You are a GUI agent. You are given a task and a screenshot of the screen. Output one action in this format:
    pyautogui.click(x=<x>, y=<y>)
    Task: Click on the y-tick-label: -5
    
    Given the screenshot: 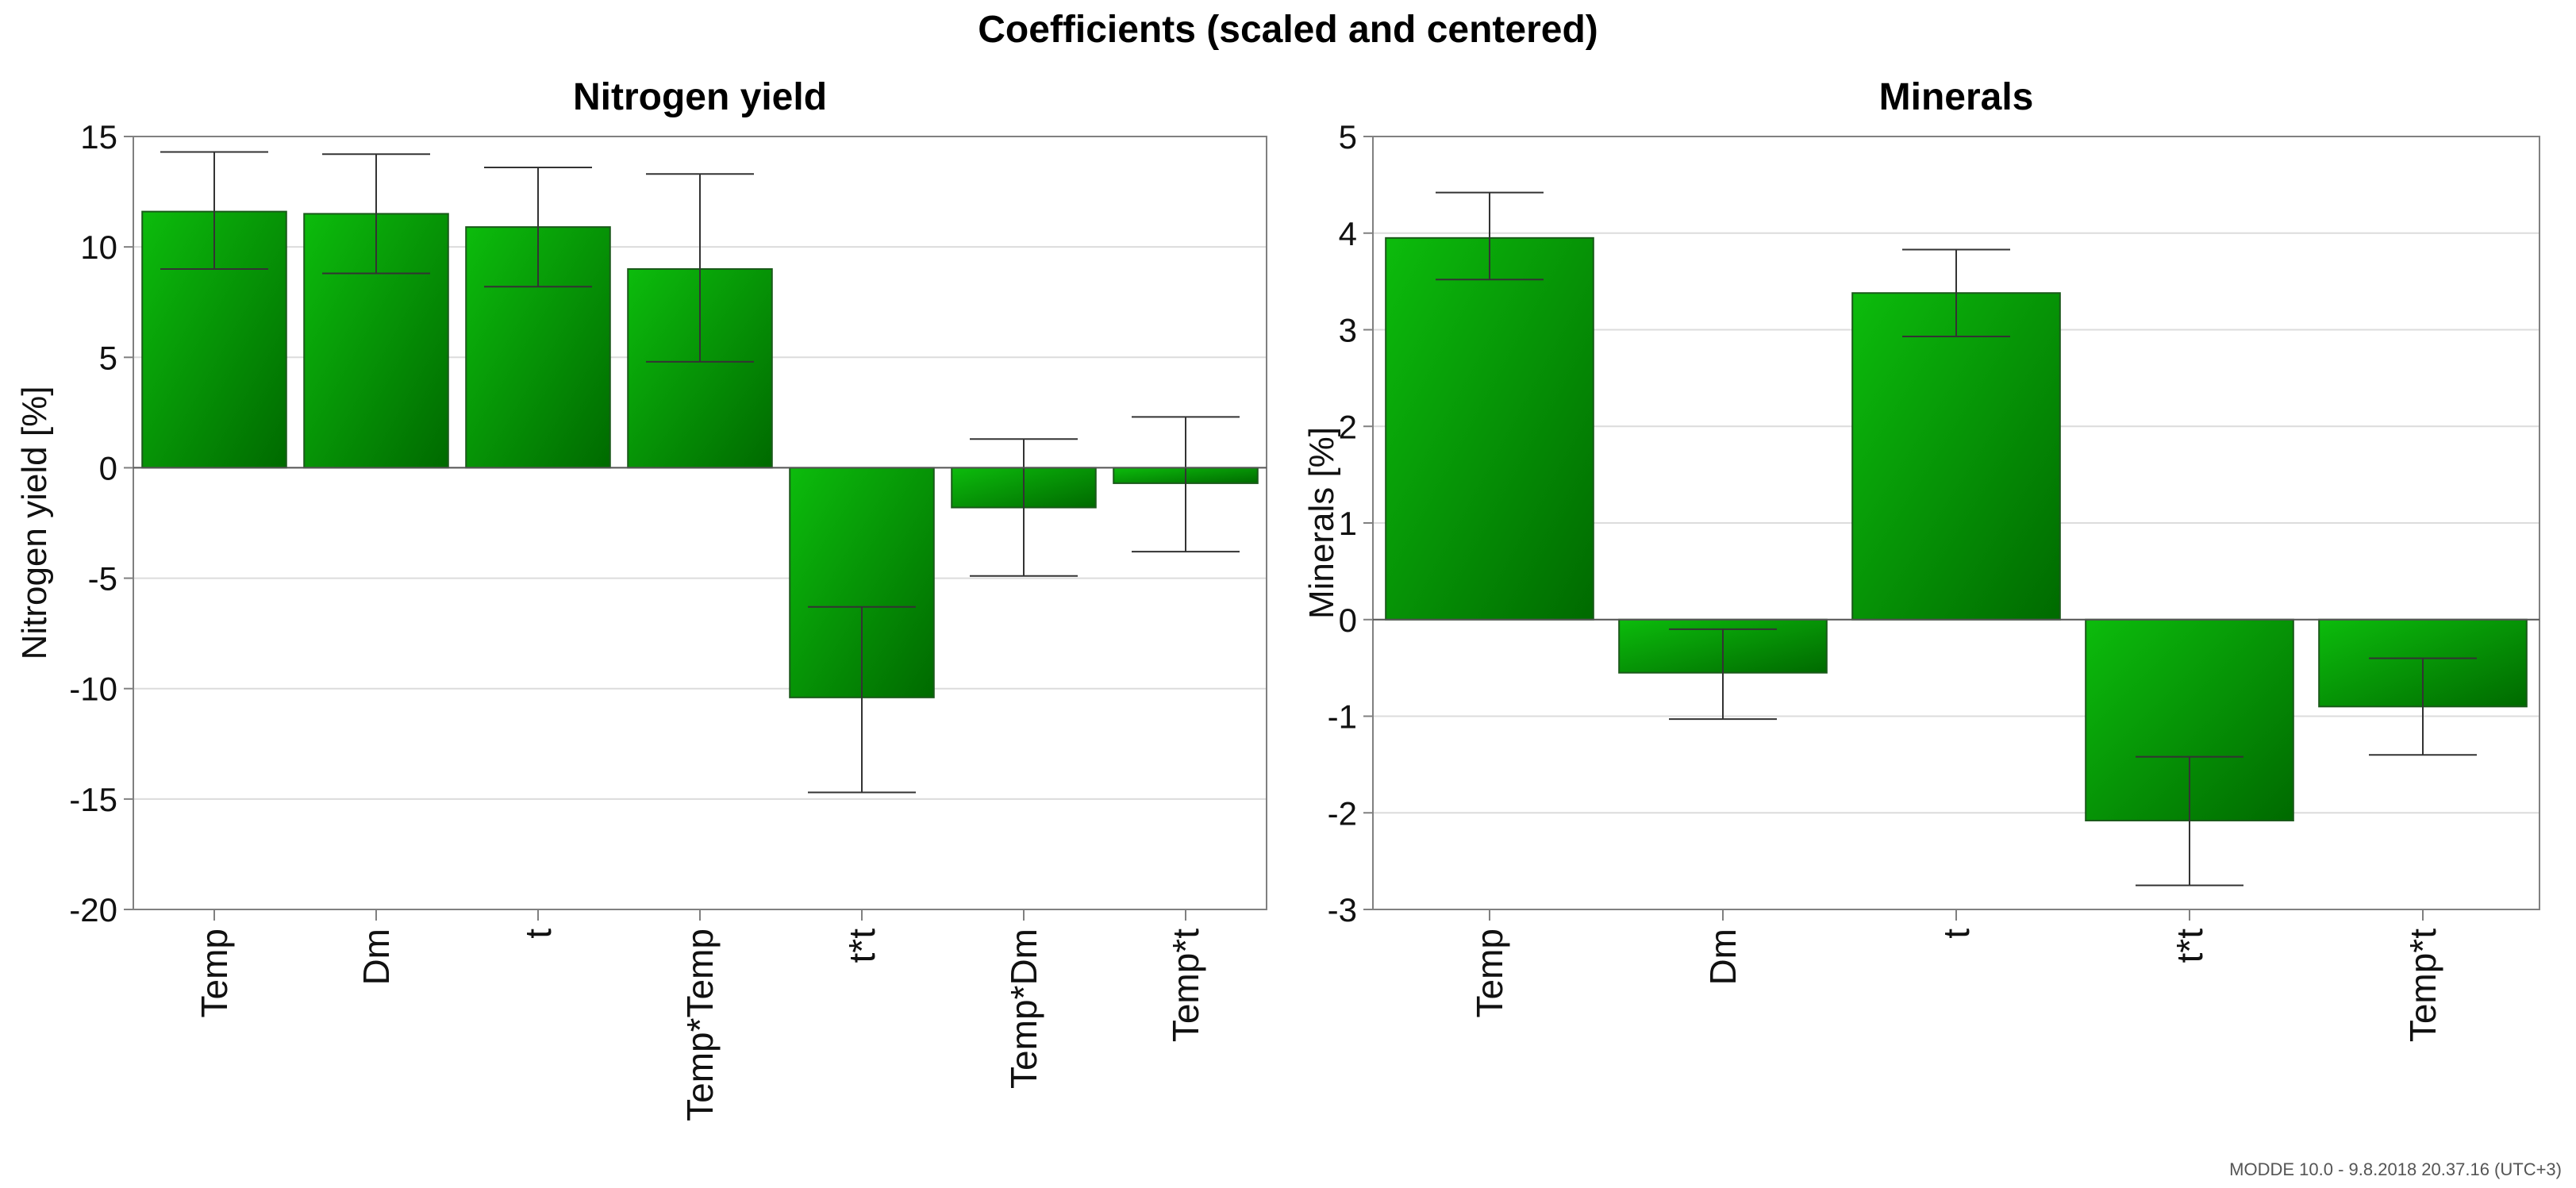 What is the action you would take?
    pyautogui.click(x=103, y=579)
    